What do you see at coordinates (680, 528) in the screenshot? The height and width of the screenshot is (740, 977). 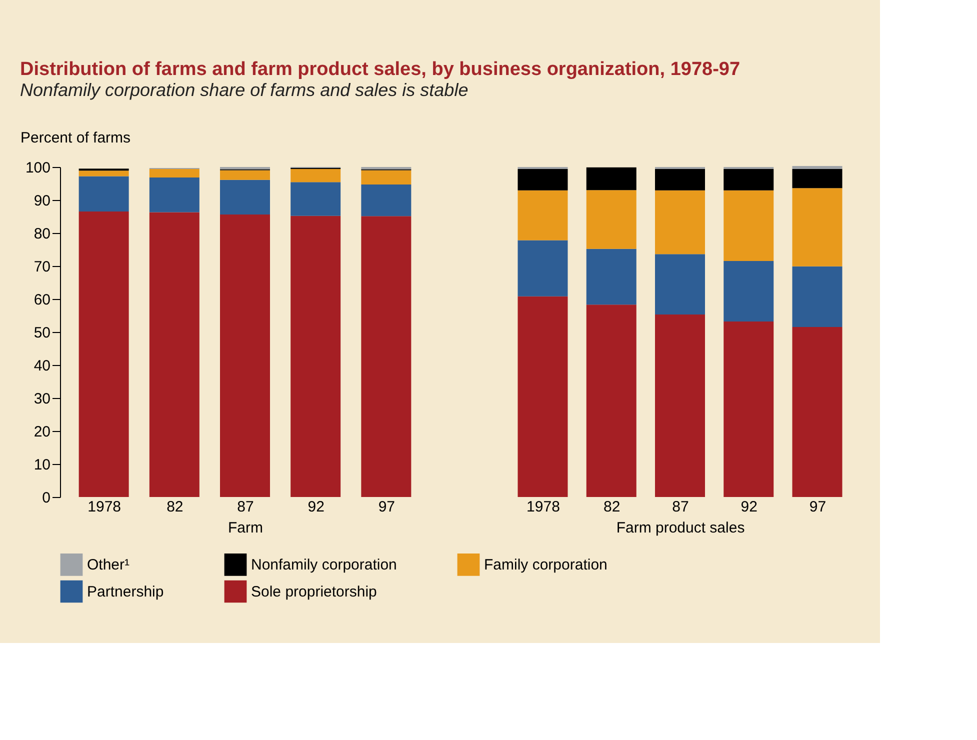 I see `x-axis-title: Farm product sales` at bounding box center [680, 528].